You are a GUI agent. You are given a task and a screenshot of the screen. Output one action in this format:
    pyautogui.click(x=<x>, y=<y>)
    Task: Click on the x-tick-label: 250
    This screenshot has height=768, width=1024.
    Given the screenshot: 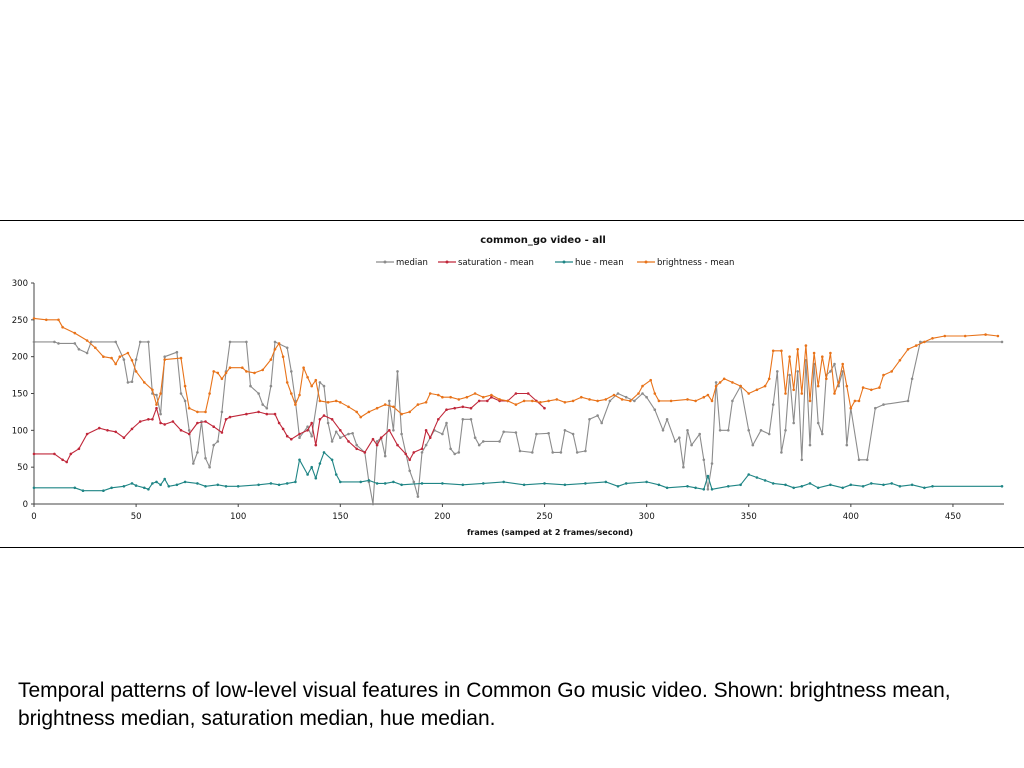 What is the action you would take?
    pyautogui.click(x=544, y=517)
    